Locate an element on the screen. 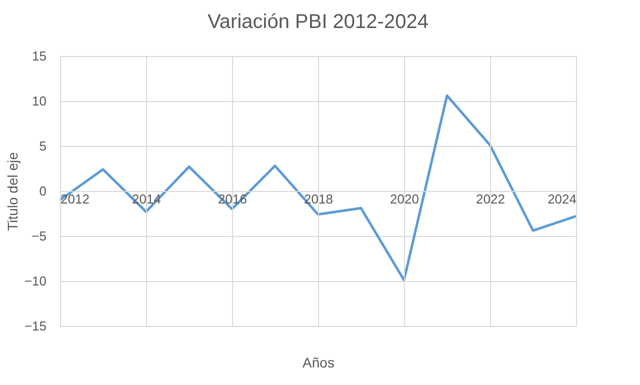 This screenshot has width=640, height=385. x-tick-label: 2024 is located at coordinates (562, 199).